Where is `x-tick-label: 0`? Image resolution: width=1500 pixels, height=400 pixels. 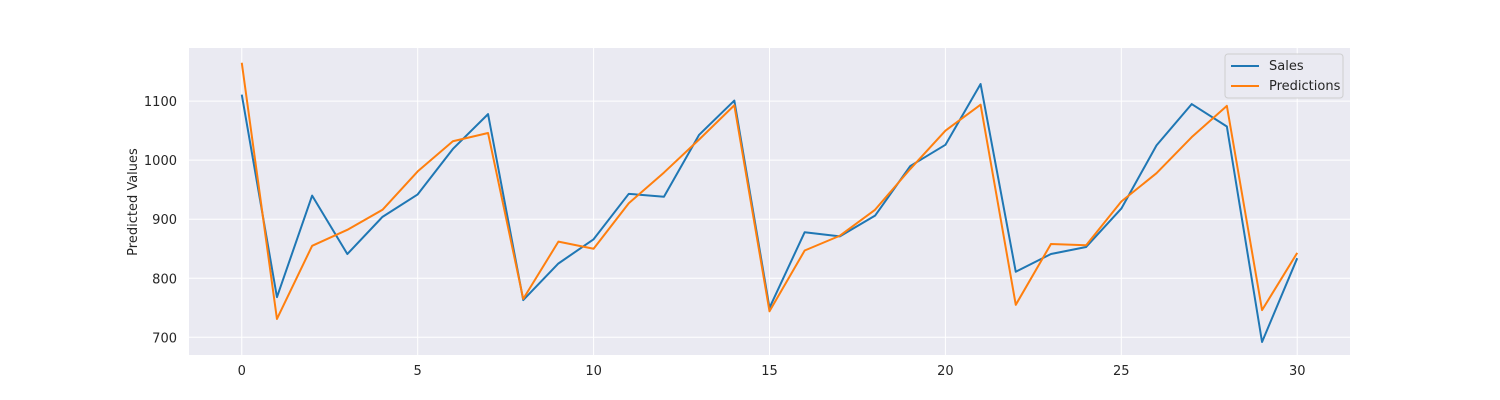
x-tick-label: 0 is located at coordinates (242, 371).